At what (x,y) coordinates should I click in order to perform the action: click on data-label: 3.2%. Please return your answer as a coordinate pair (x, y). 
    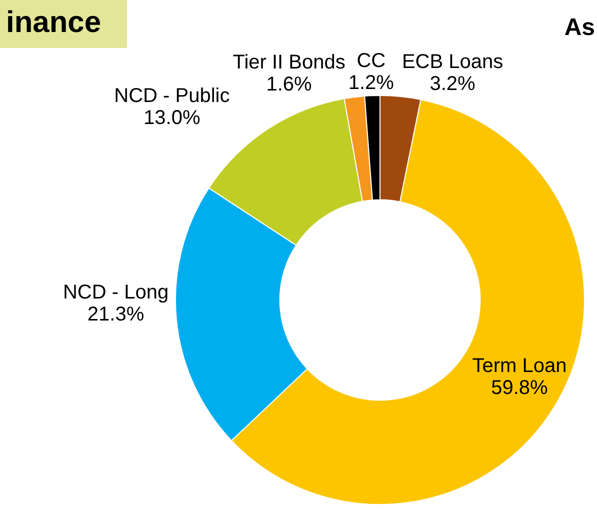
    Looking at the image, I should click on (453, 84).